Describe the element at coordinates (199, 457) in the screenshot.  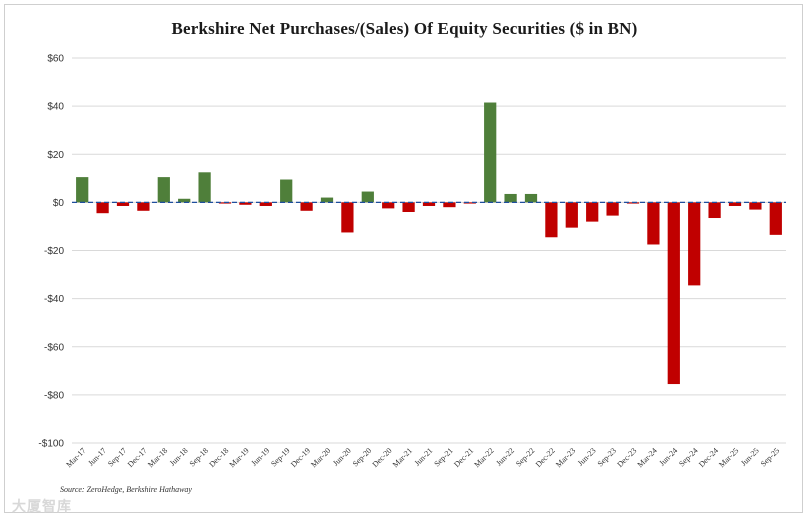
I see `x-tick-label: Sep-18` at that location.